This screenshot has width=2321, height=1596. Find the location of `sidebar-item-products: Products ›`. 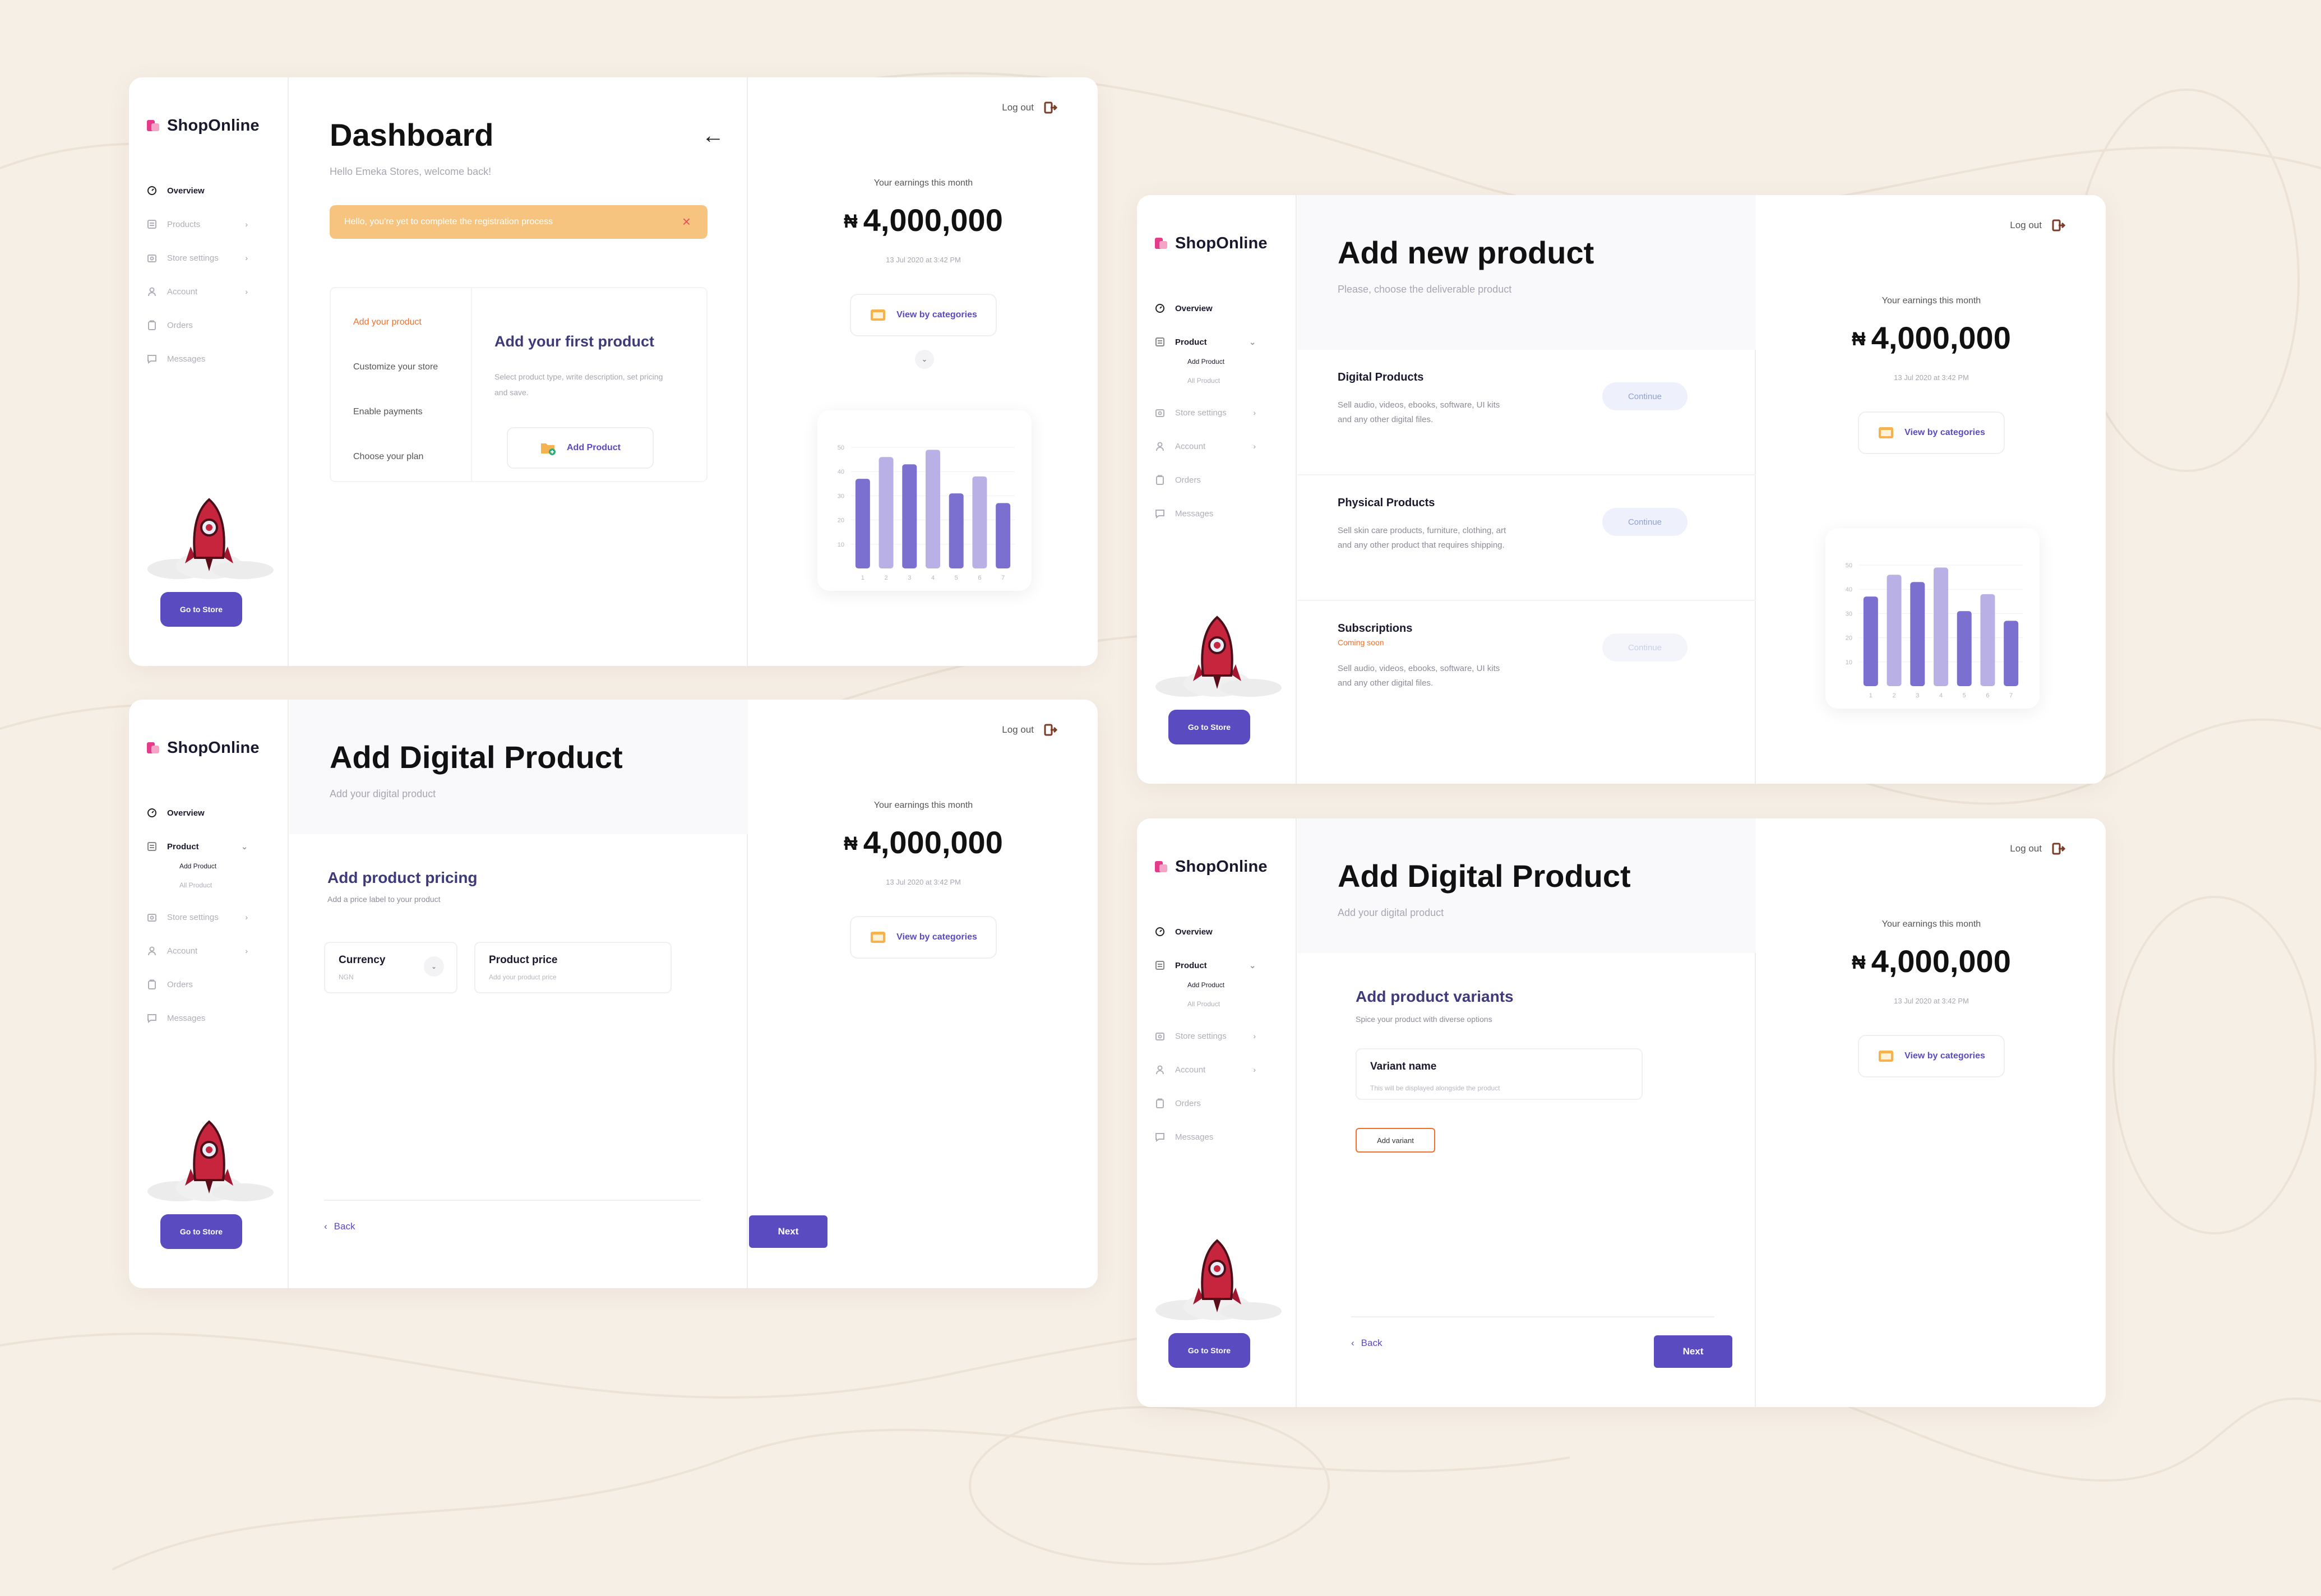

sidebar-item-products: Products › is located at coordinates (211, 224).